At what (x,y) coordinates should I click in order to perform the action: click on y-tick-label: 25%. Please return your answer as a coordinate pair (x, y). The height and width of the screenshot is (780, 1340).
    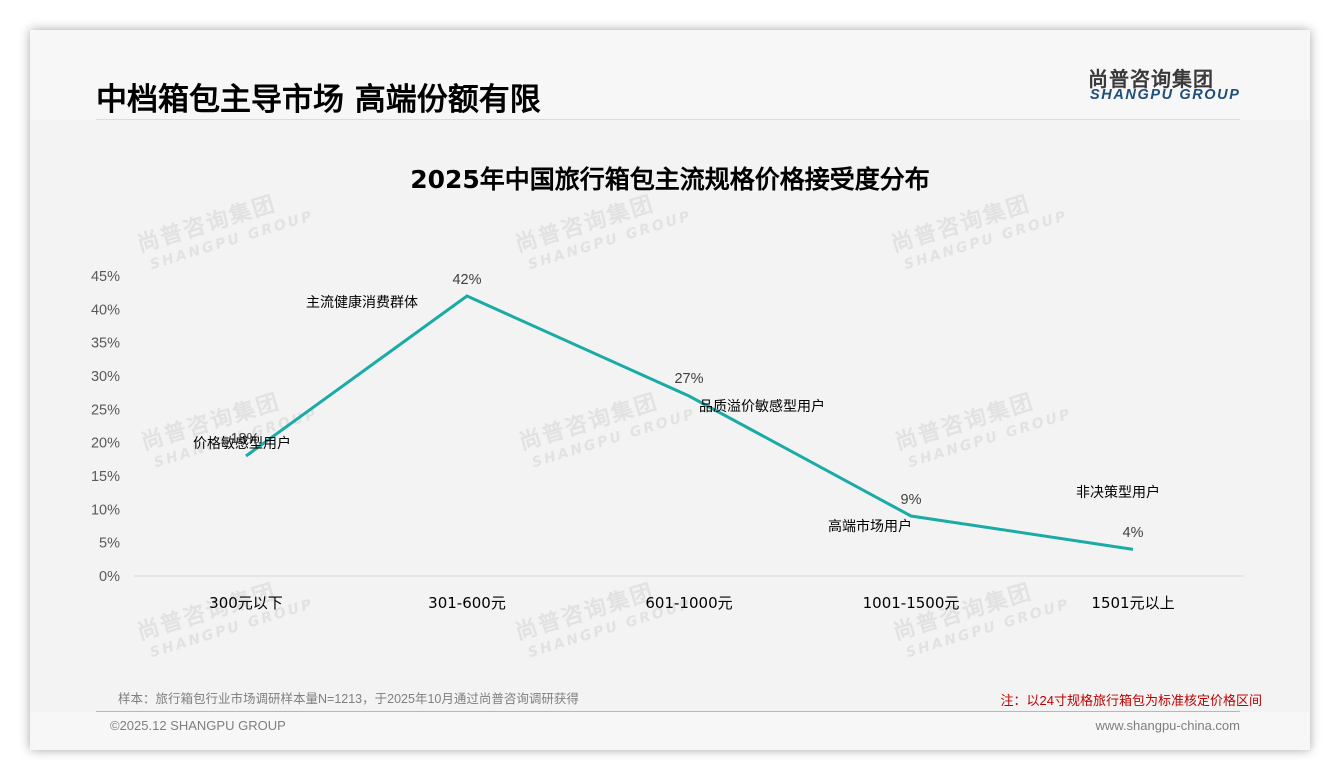
    Looking at the image, I should click on (105, 410).